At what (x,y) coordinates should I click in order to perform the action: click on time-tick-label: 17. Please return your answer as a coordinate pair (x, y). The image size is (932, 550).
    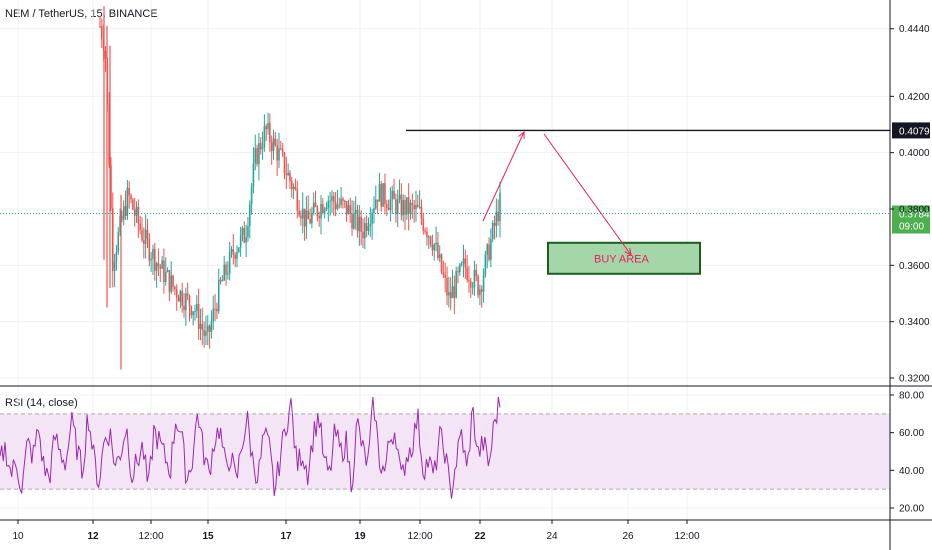
    Looking at the image, I should click on (286, 536).